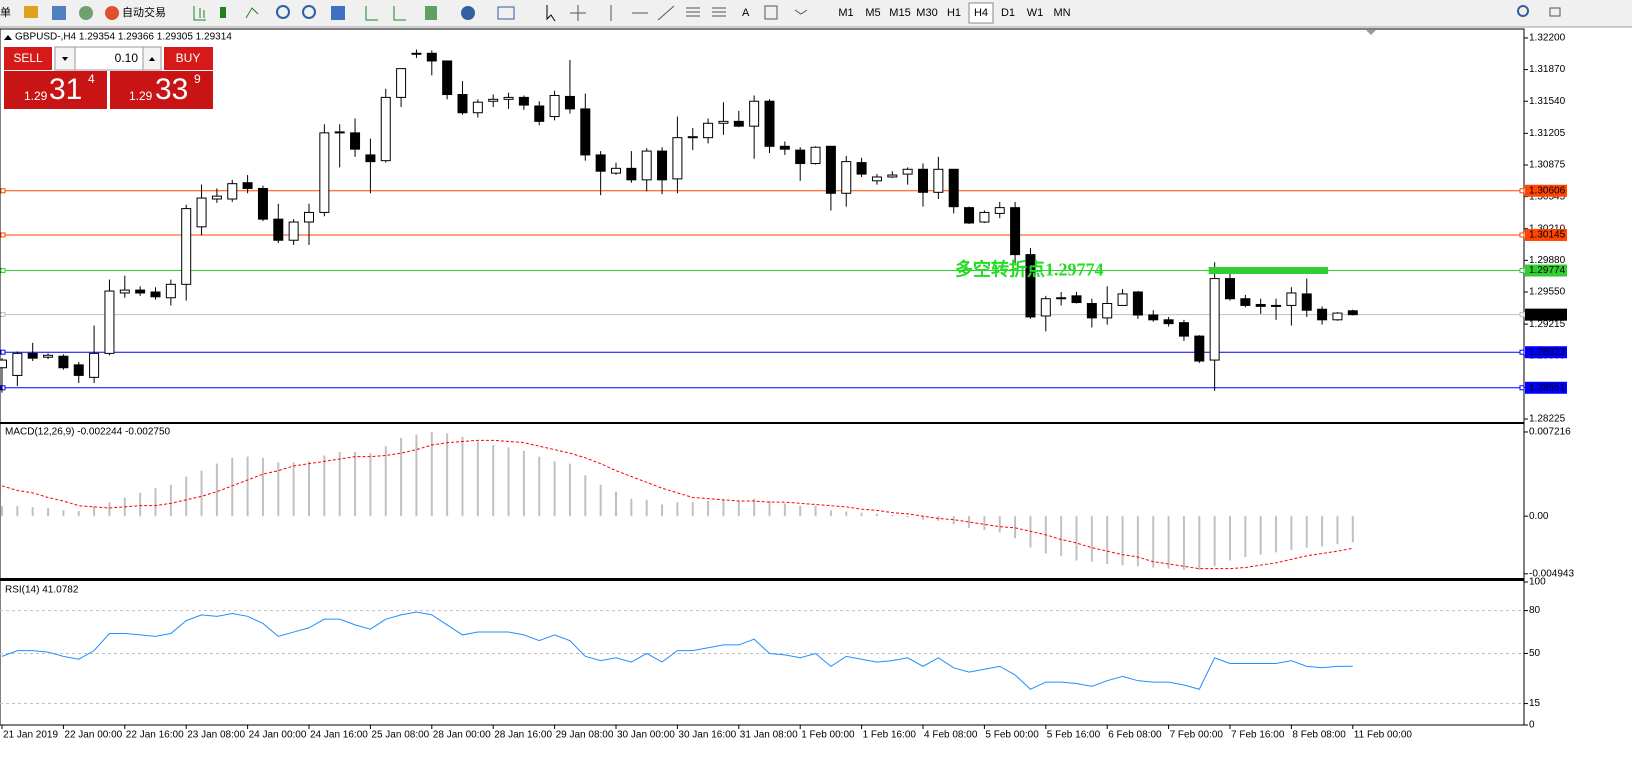 Image resolution: width=1632 pixels, height=772 pixels. Describe the element at coordinates (278, 735) in the screenshot. I see `x-tick-label: 24 Jan 00:00` at that location.